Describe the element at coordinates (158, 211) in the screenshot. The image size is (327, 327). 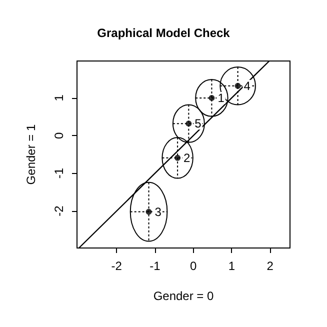
I see `annotation: 3` at that location.